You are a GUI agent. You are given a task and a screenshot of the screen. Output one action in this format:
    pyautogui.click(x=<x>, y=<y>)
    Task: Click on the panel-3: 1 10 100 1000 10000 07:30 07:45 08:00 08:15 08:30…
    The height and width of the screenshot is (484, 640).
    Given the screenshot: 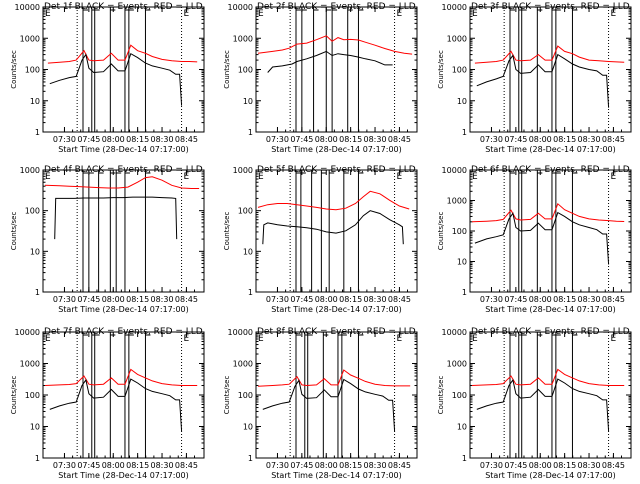 What is the action you would take?
    pyautogui.click(x=534, y=78)
    